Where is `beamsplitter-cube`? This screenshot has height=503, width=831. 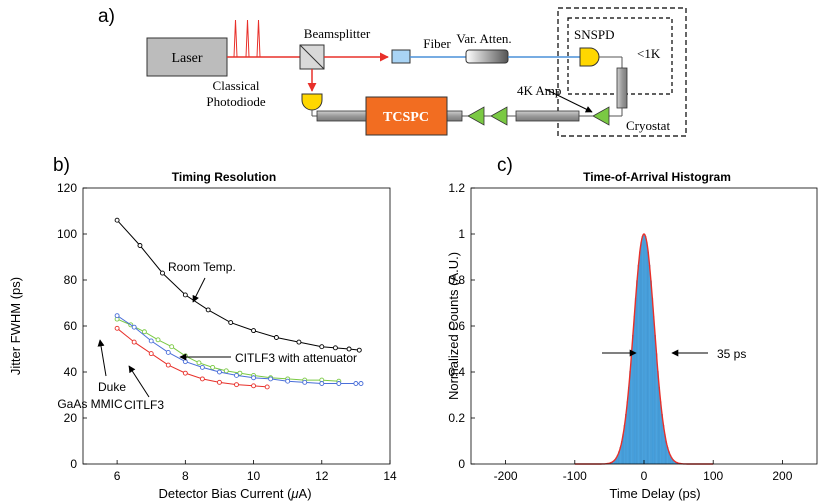 beamsplitter-cube is located at coordinates (312, 57).